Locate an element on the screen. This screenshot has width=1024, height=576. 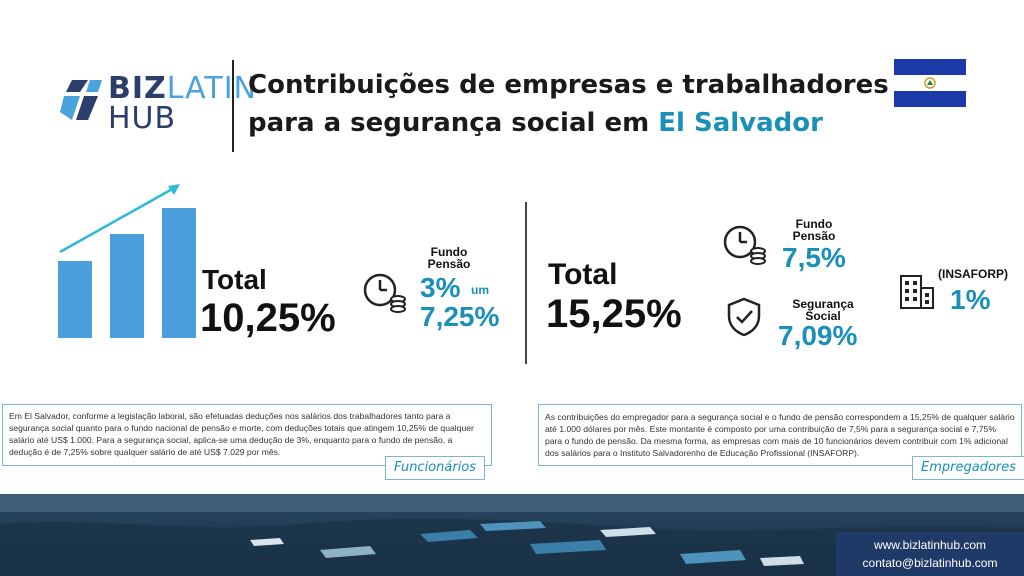
brand-word-1: BIZLATIN is located at coordinates (182, 88).